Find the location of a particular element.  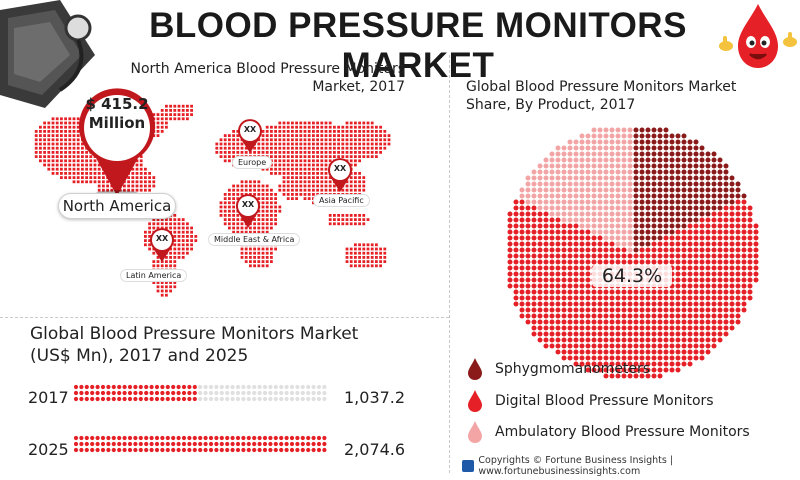

latin-america-pin-value: XX is located at coordinates (162, 238).